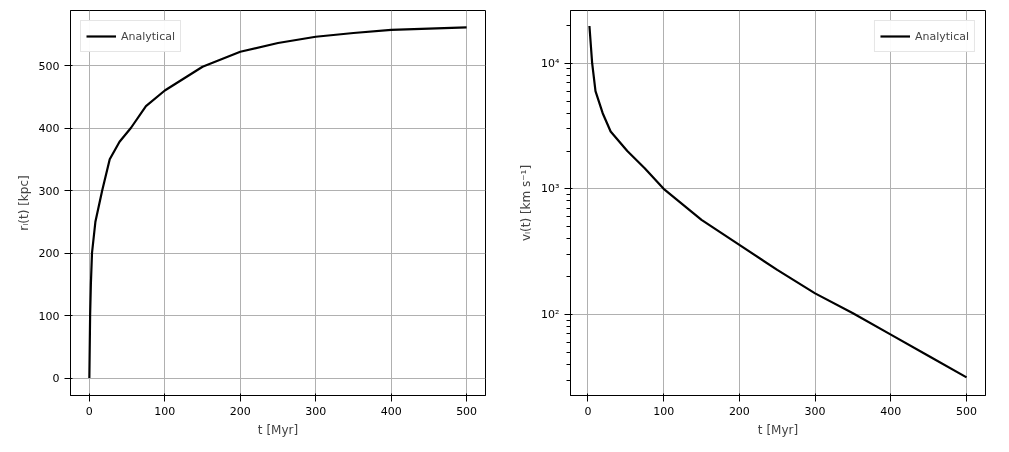  I want to click on y-tick-label: 10³, so click(550, 189).